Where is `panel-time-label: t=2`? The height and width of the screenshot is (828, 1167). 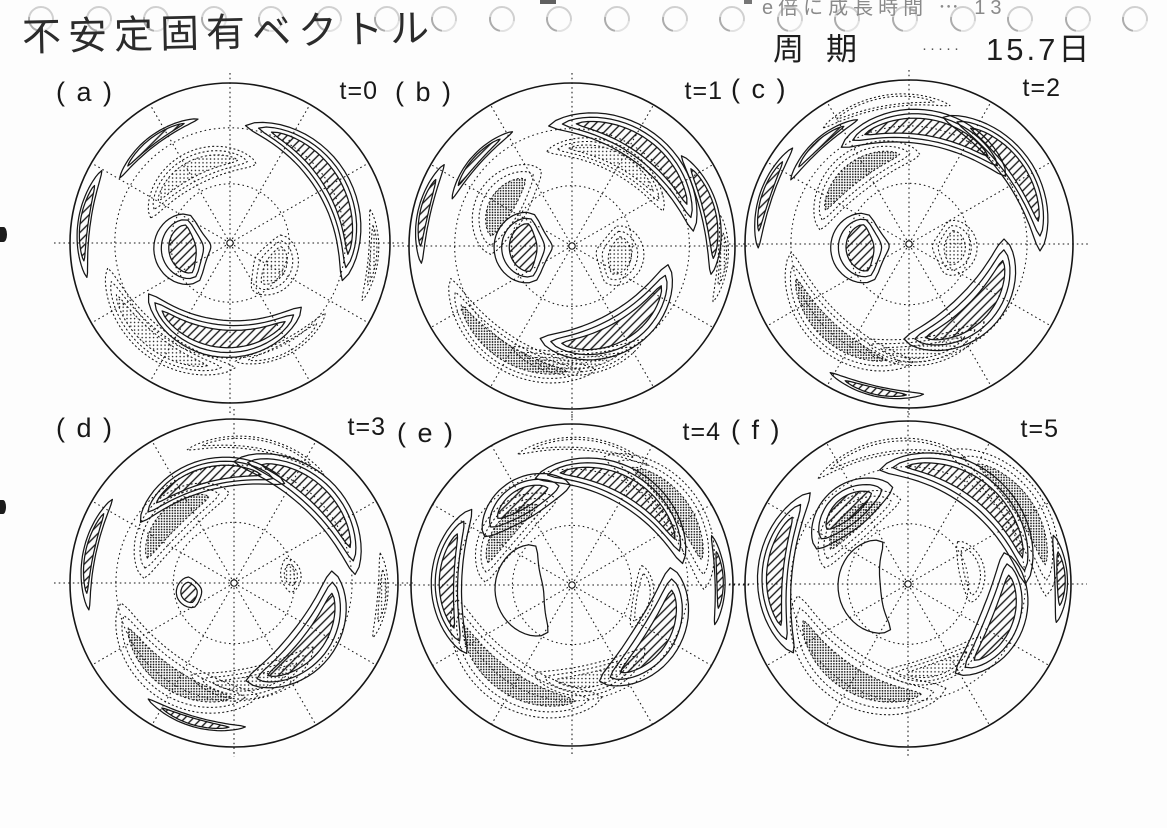 panel-time-label: t=2 is located at coordinates (1041, 88).